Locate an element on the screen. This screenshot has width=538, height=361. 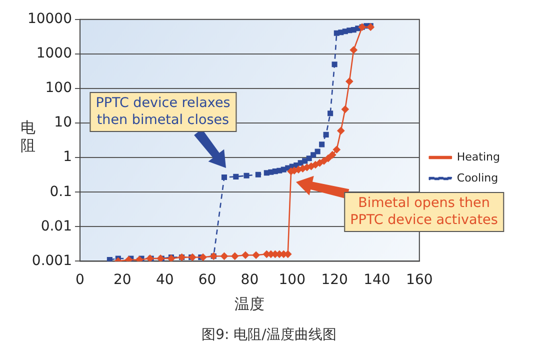
y-tick-label: 1 is located at coordinates (67, 157).